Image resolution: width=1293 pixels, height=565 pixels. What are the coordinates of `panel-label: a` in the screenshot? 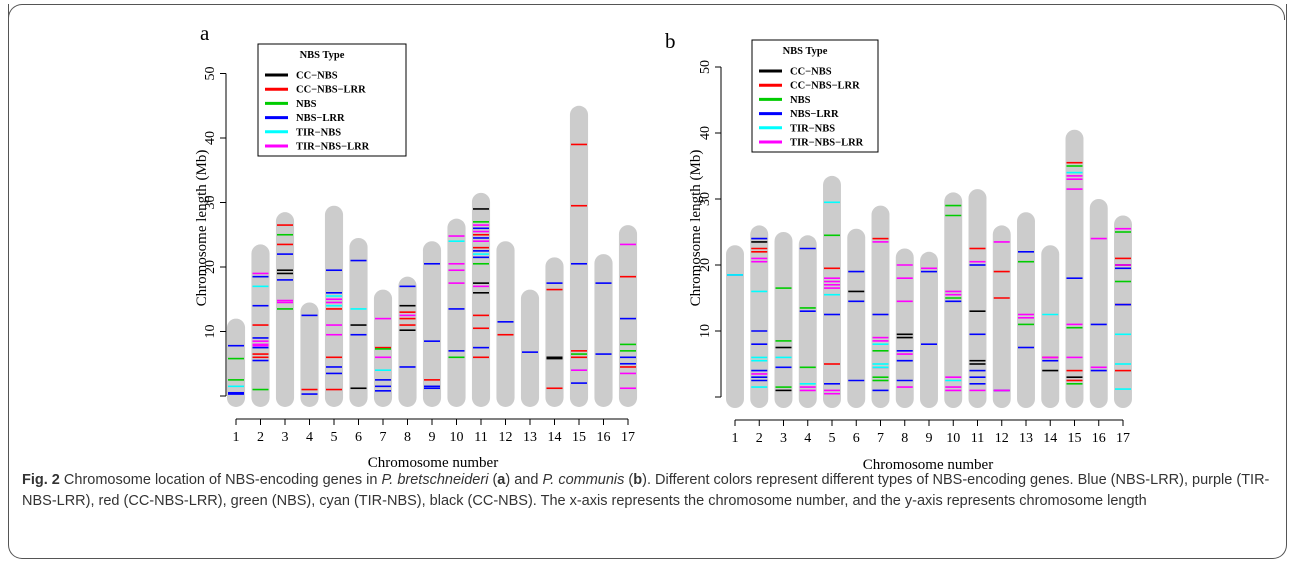 It's located at (205, 33).